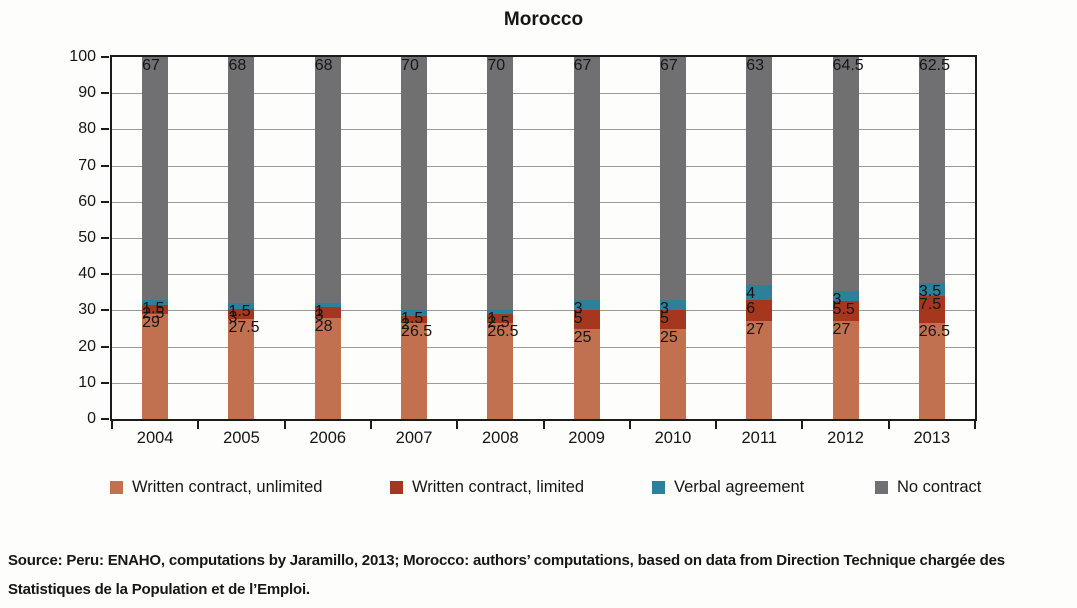 This screenshot has height=608, width=1077. I want to click on y-tick-label: 30, so click(87, 310).